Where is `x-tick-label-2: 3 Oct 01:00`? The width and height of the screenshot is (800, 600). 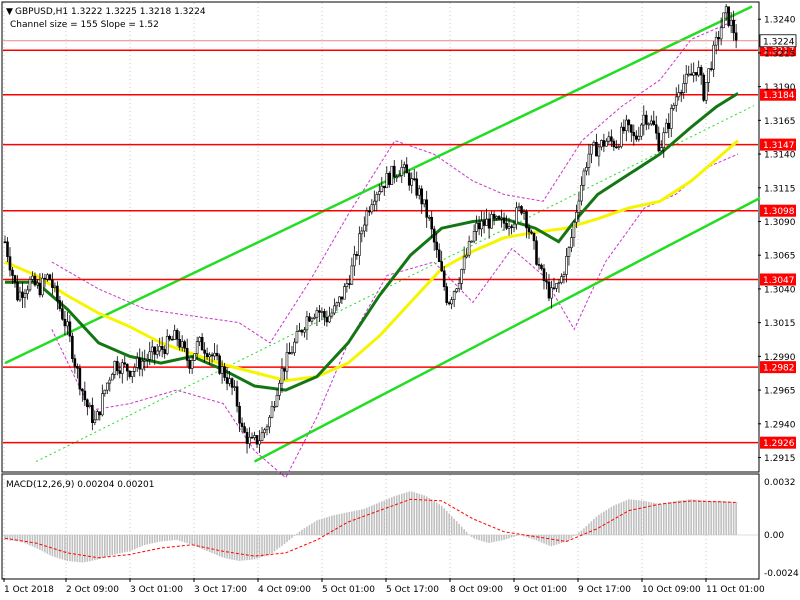
x-tick-label-2: 3 Oct 01:00 is located at coordinates (156, 590).